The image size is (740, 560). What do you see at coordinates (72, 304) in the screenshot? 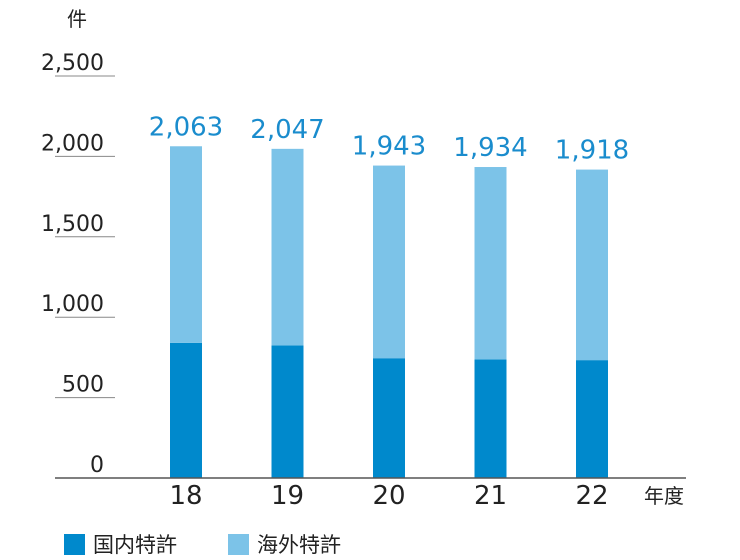
I see `y-tick-label: 1,000` at bounding box center [72, 304].